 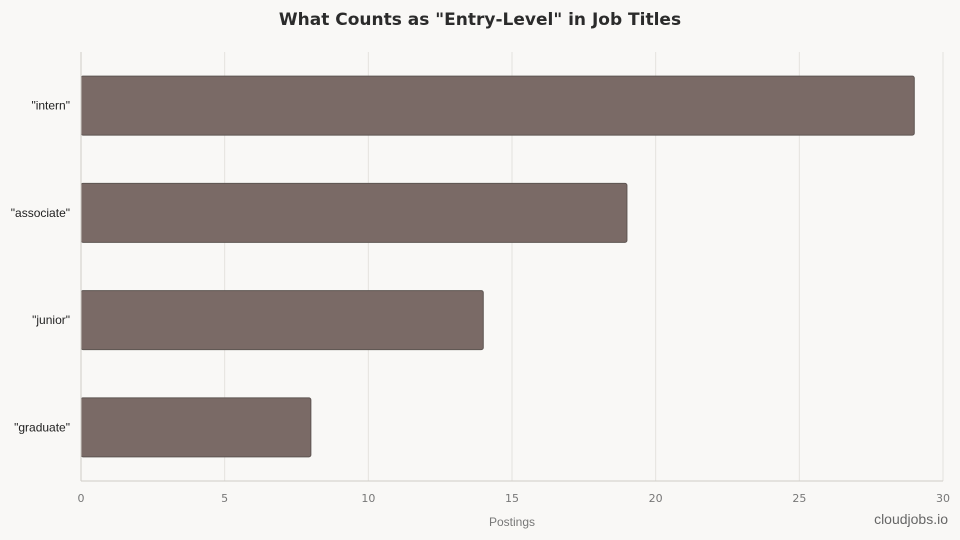 What do you see at coordinates (50, 106) in the screenshot?
I see `category-label: "intern"` at bounding box center [50, 106].